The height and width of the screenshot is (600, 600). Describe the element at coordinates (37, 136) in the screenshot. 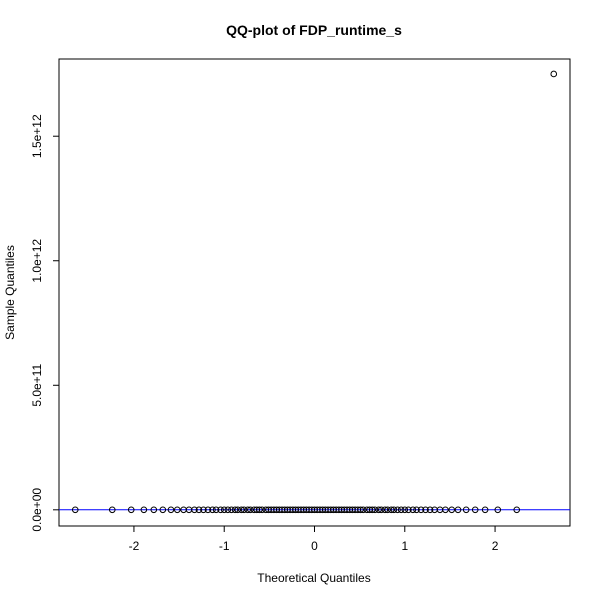

I see `y-tick-label: 1.5e+12` at that location.